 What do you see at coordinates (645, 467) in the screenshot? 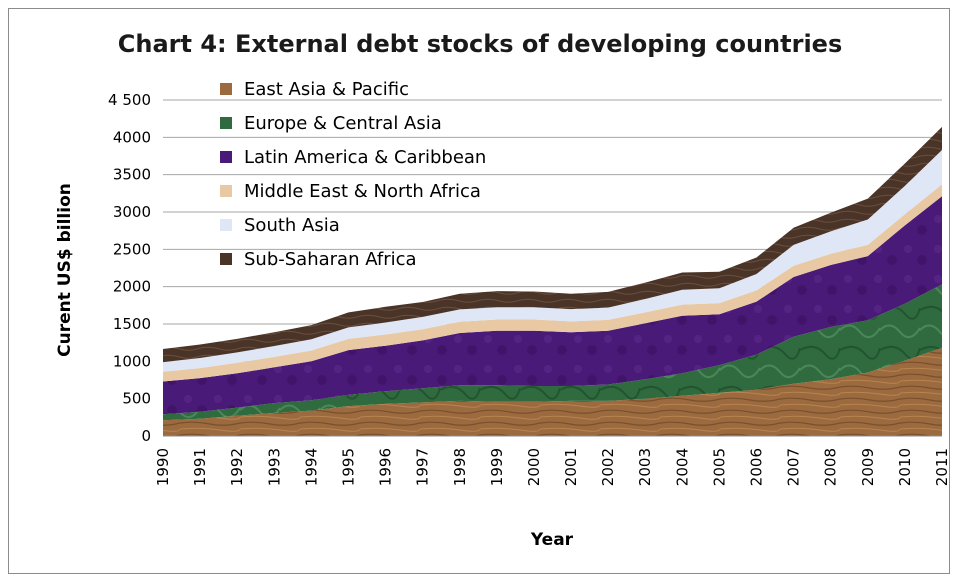
I see `x-tick-label: 2003` at bounding box center [645, 467].